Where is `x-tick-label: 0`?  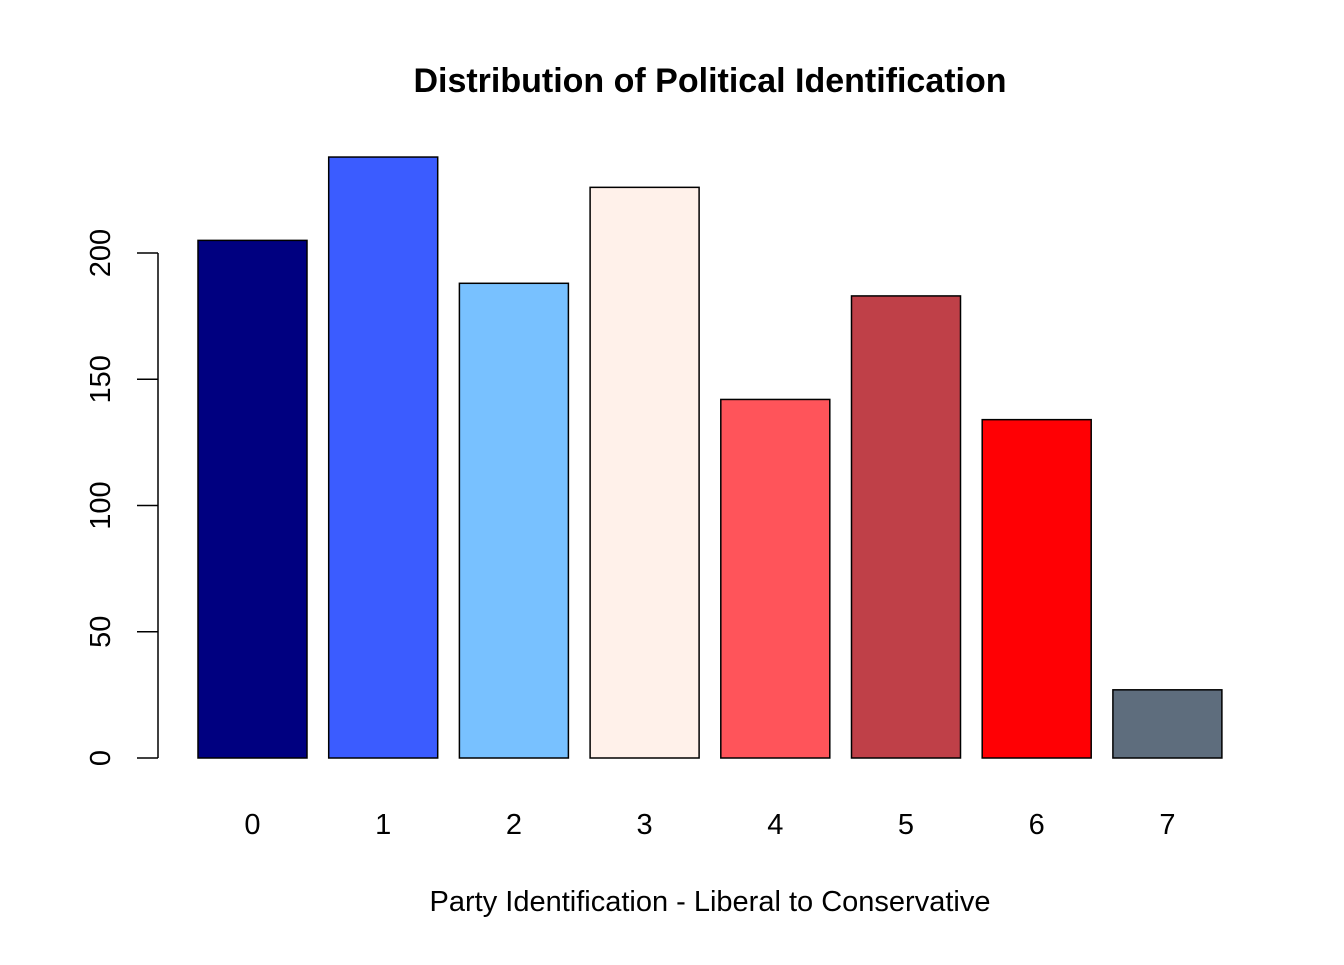 x-tick-label: 0 is located at coordinates (252, 825).